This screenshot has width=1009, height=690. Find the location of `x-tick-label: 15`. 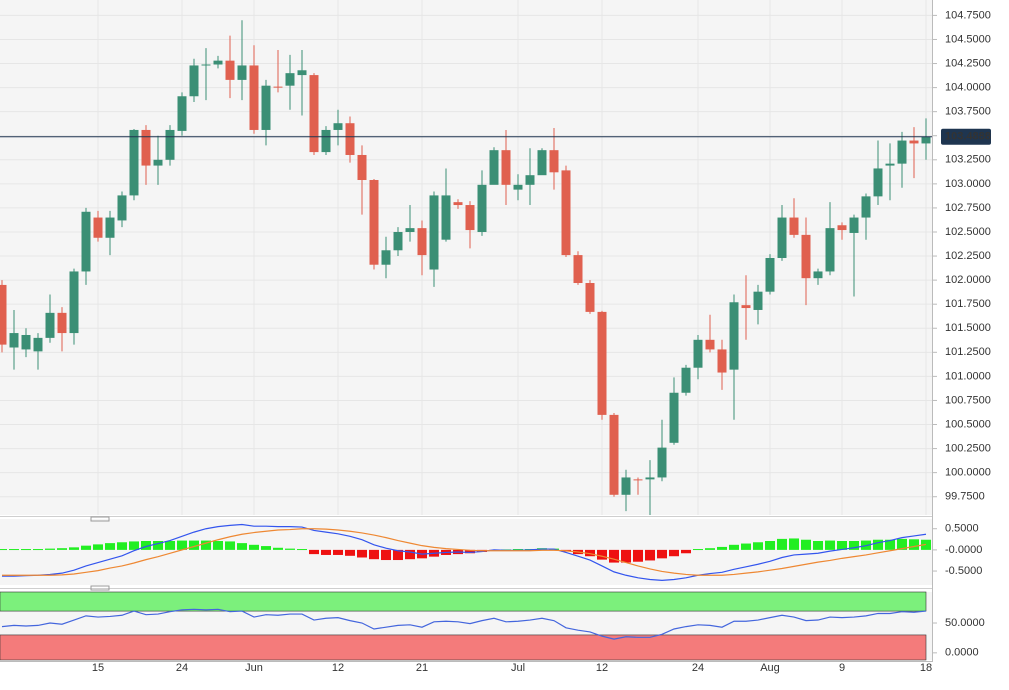

x-tick-label: 15 is located at coordinates (98, 668).